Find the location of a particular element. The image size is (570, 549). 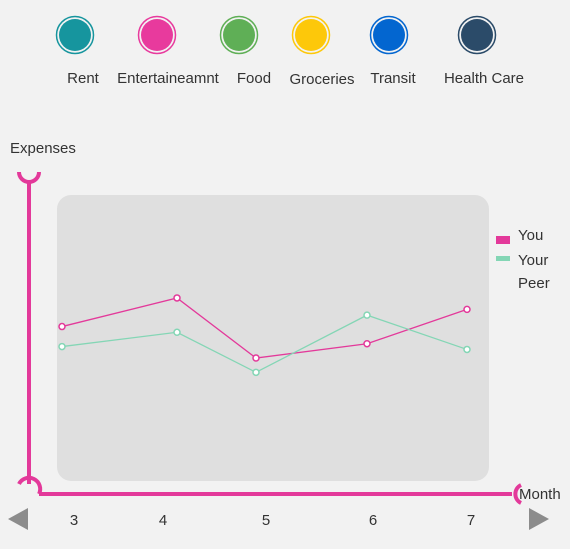

x-tick-label: 5 is located at coordinates (266, 520).